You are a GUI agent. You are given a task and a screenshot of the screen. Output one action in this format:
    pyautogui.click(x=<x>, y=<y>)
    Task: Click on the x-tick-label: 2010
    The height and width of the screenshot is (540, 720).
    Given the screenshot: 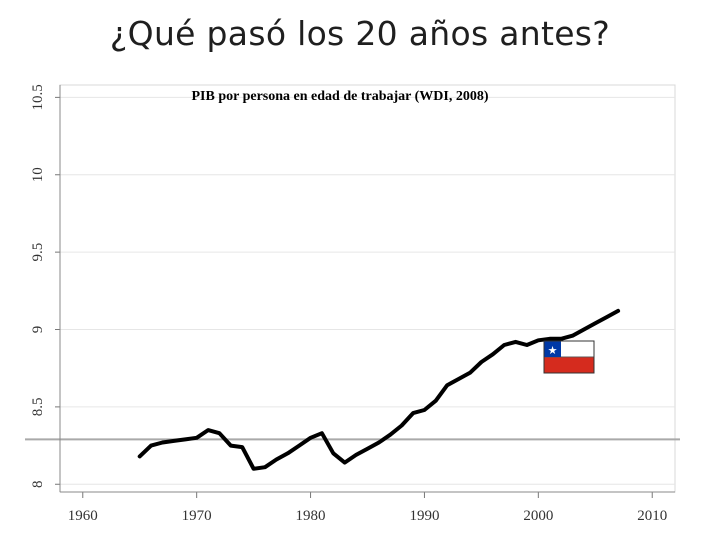 What is the action you would take?
    pyautogui.click(x=652, y=516)
    